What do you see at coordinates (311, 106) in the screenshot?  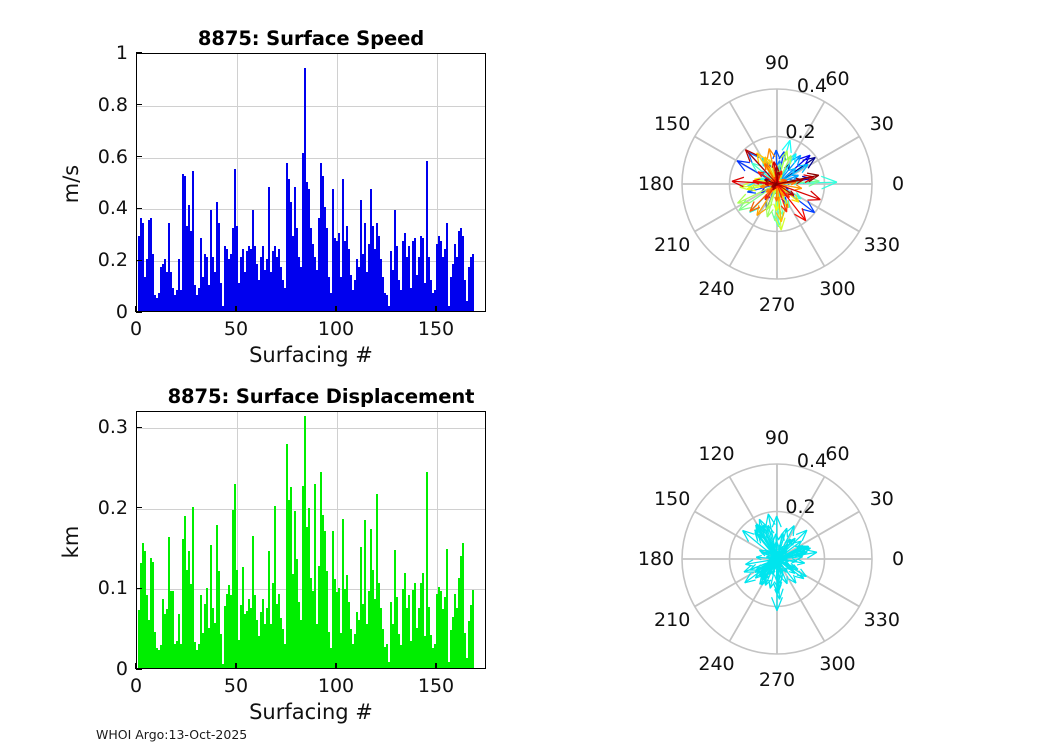 I see `gridline-horizontal` at bounding box center [311, 106].